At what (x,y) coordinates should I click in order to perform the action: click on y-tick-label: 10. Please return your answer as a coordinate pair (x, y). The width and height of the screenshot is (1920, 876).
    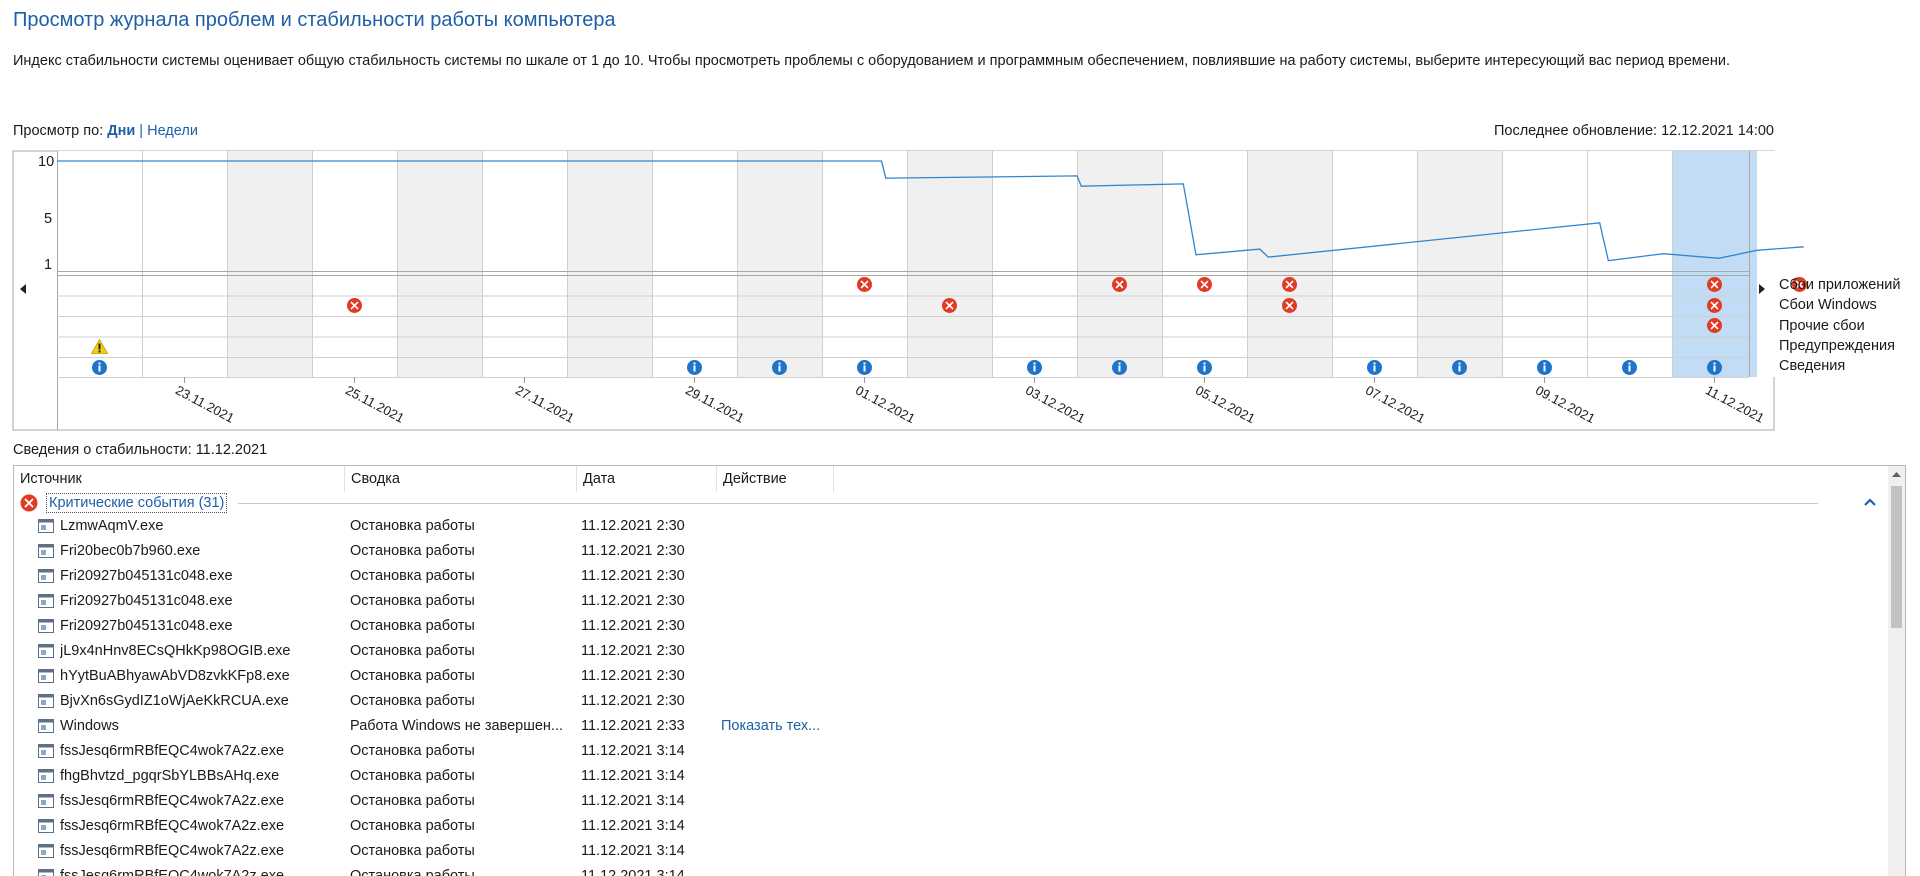
    Looking at the image, I should click on (46, 162).